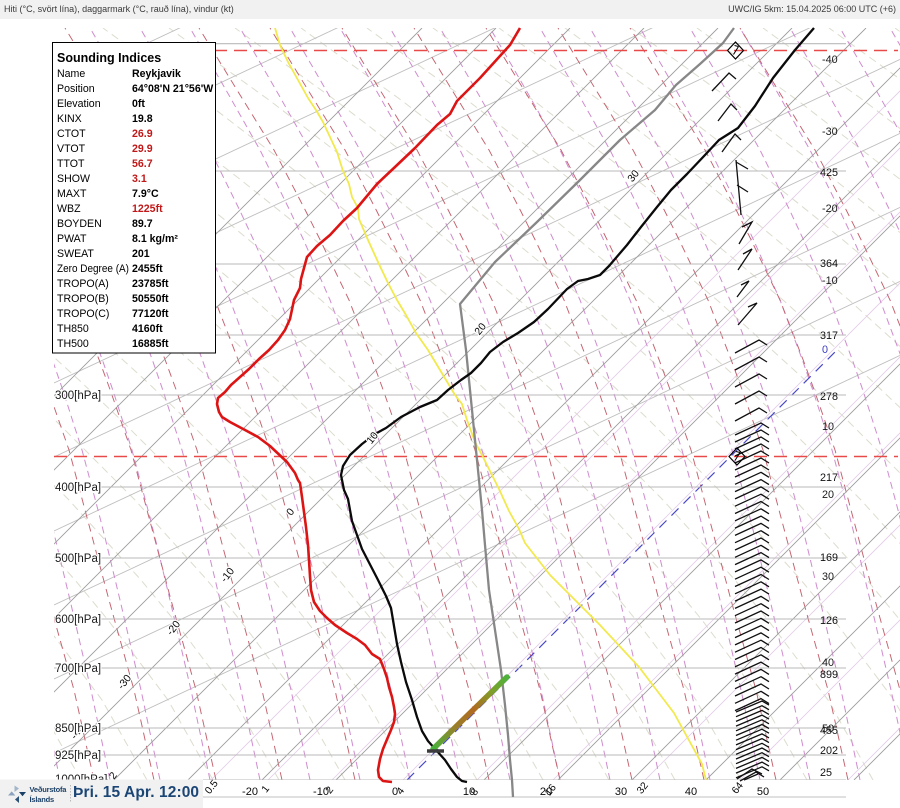 The image size is (900, 808). What do you see at coordinates (150, 344) in the screenshot?
I see `svg-text: 16885ft` at bounding box center [150, 344].